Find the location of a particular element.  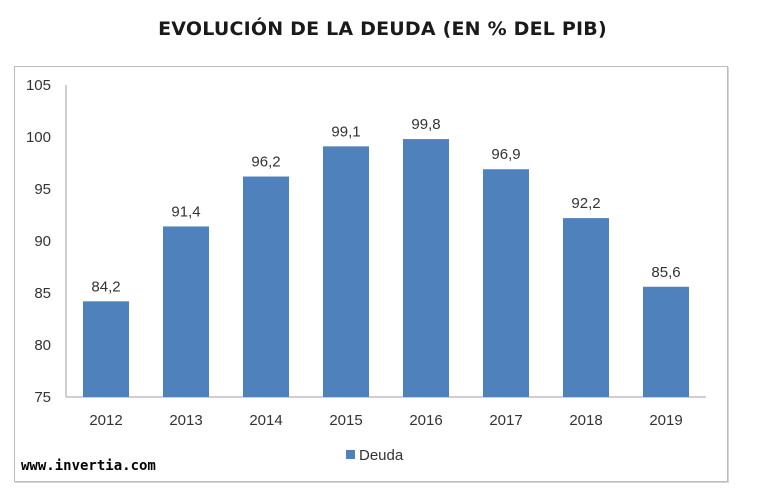

y-tick-label: 100 is located at coordinates (38, 137).